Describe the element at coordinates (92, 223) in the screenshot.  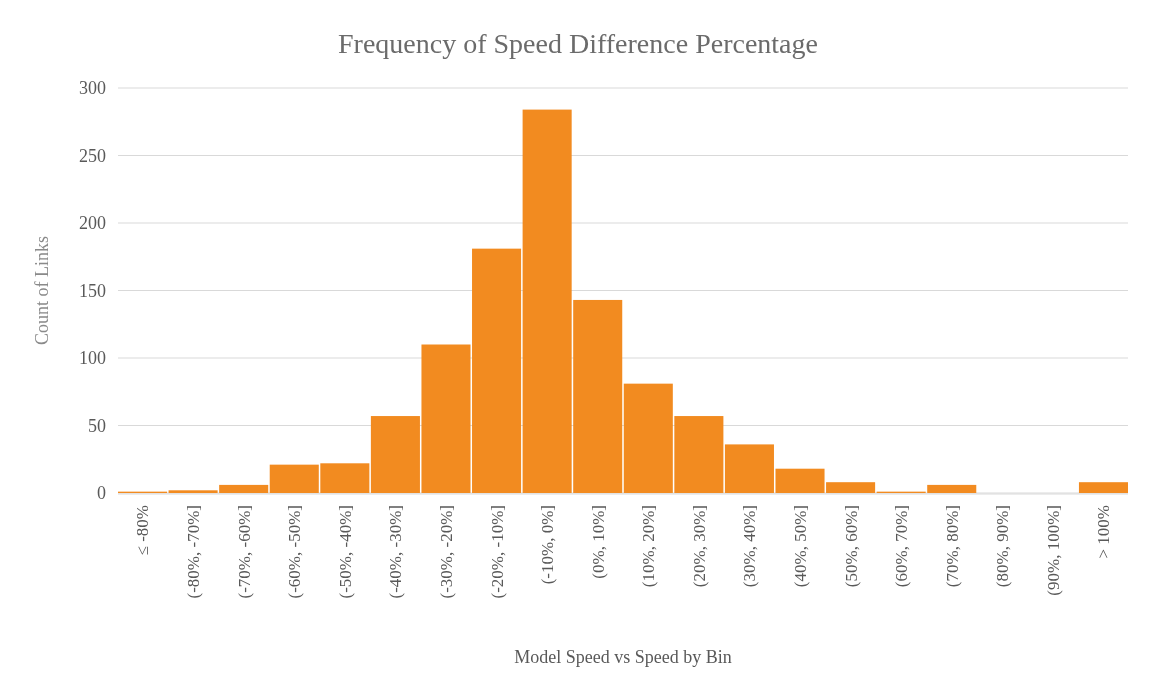
I see `y-tick-label: 200` at that location.